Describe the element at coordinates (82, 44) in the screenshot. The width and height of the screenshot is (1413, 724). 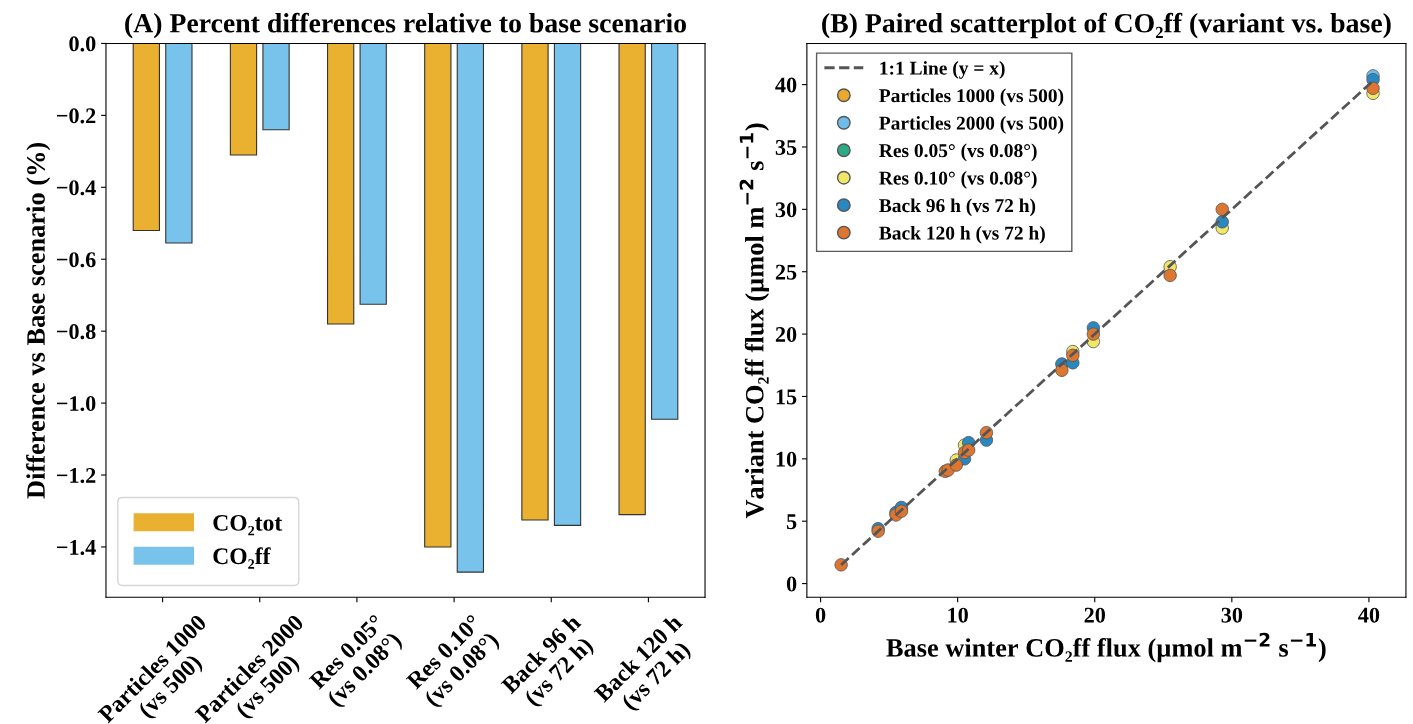
I see `y-tick-label: 0.0` at that location.